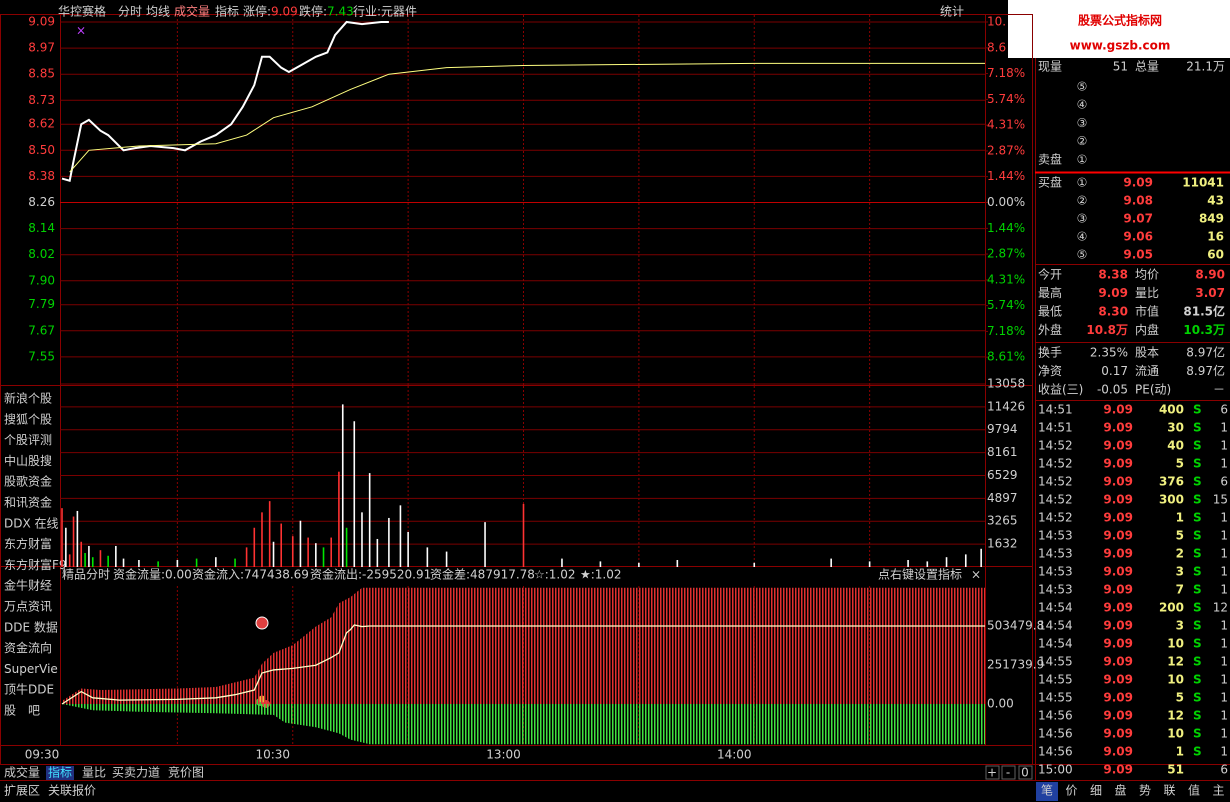 The image size is (1230, 802). What do you see at coordinates (41, 124) in the screenshot?
I see `y-tick-label: 8.62` at bounding box center [41, 124].